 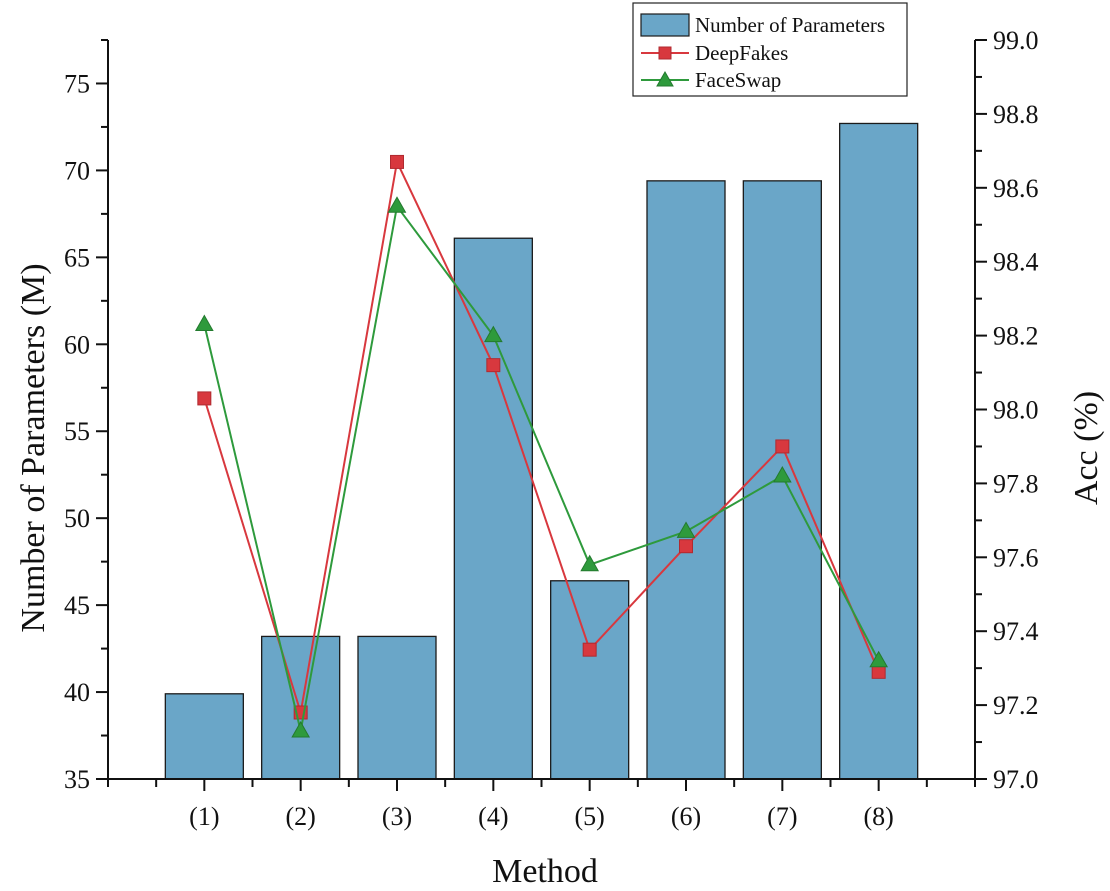 I want to click on left-tick-label-4: 55, so click(x=77, y=431).